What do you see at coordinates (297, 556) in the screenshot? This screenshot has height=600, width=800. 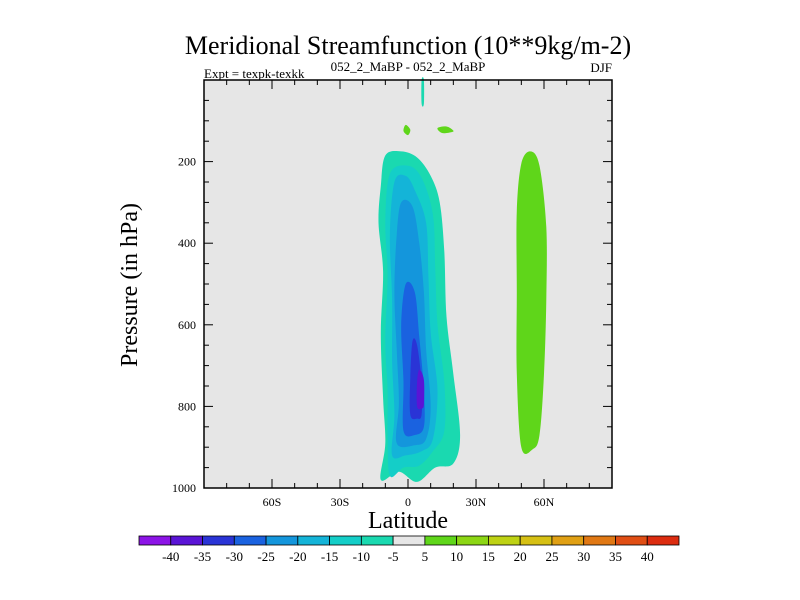 I see `colorbar-label-4: -20` at bounding box center [297, 556].